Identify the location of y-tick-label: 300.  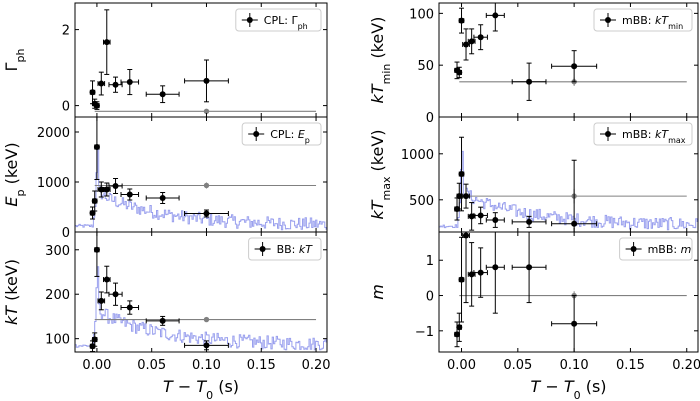
(57, 251).